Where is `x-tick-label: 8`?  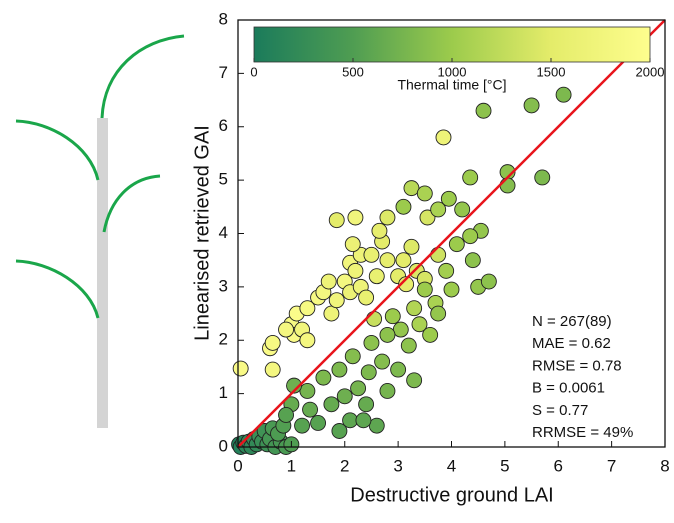 x-tick-label: 8 is located at coordinates (664, 465).